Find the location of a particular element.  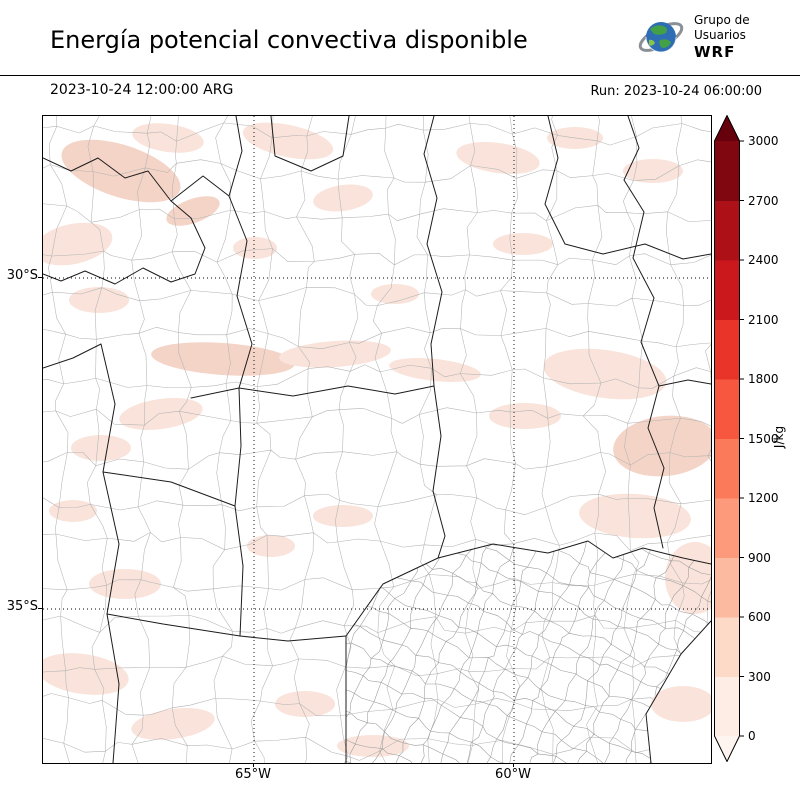

lon-label-60w: 60°W is located at coordinates (513, 774).